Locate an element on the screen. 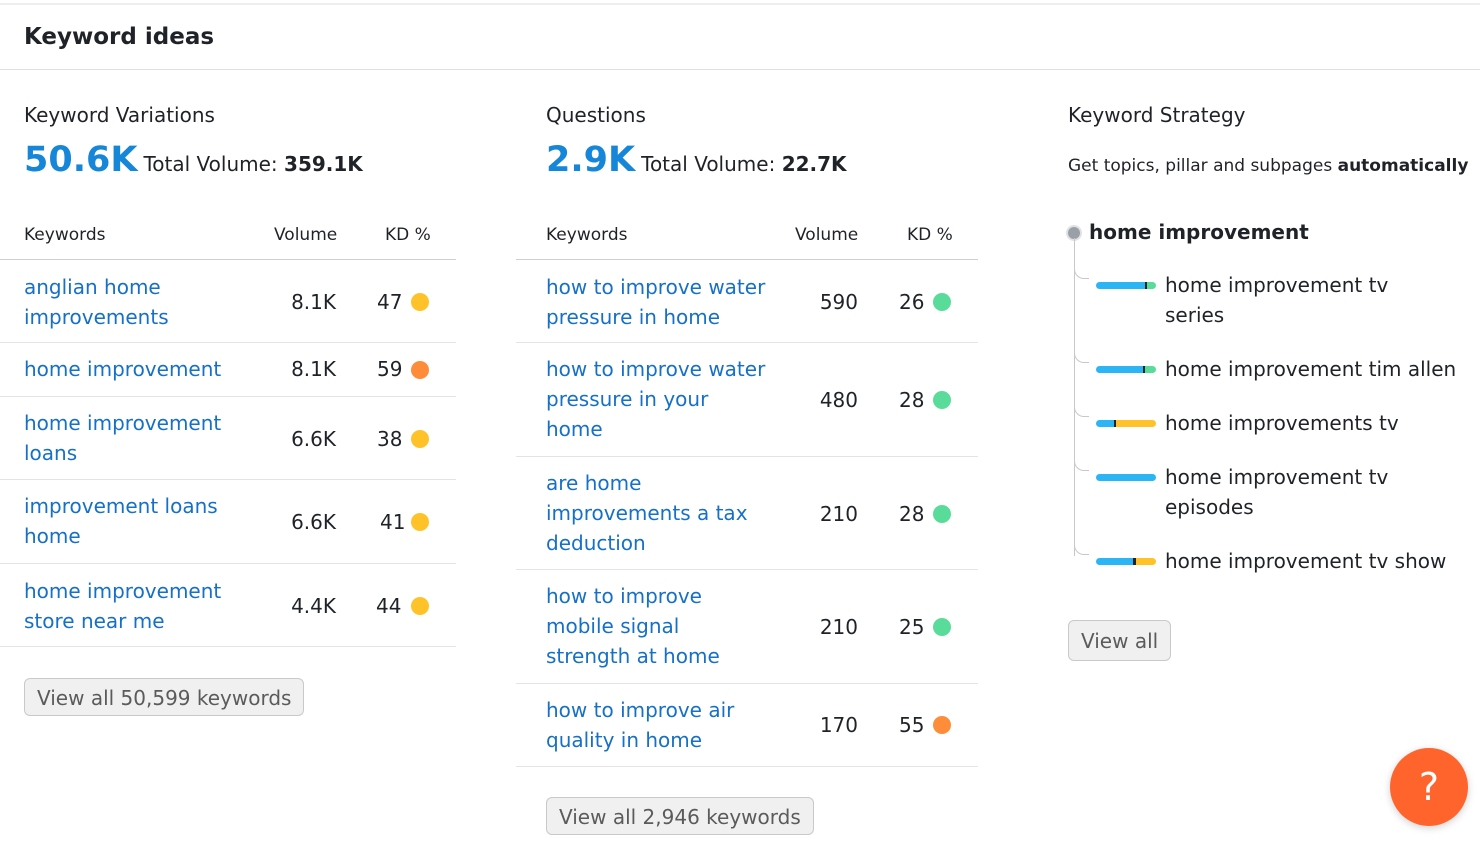 This screenshot has width=1480, height=846. subtopic-label: home improvement tv series is located at coordinates (1277, 300).